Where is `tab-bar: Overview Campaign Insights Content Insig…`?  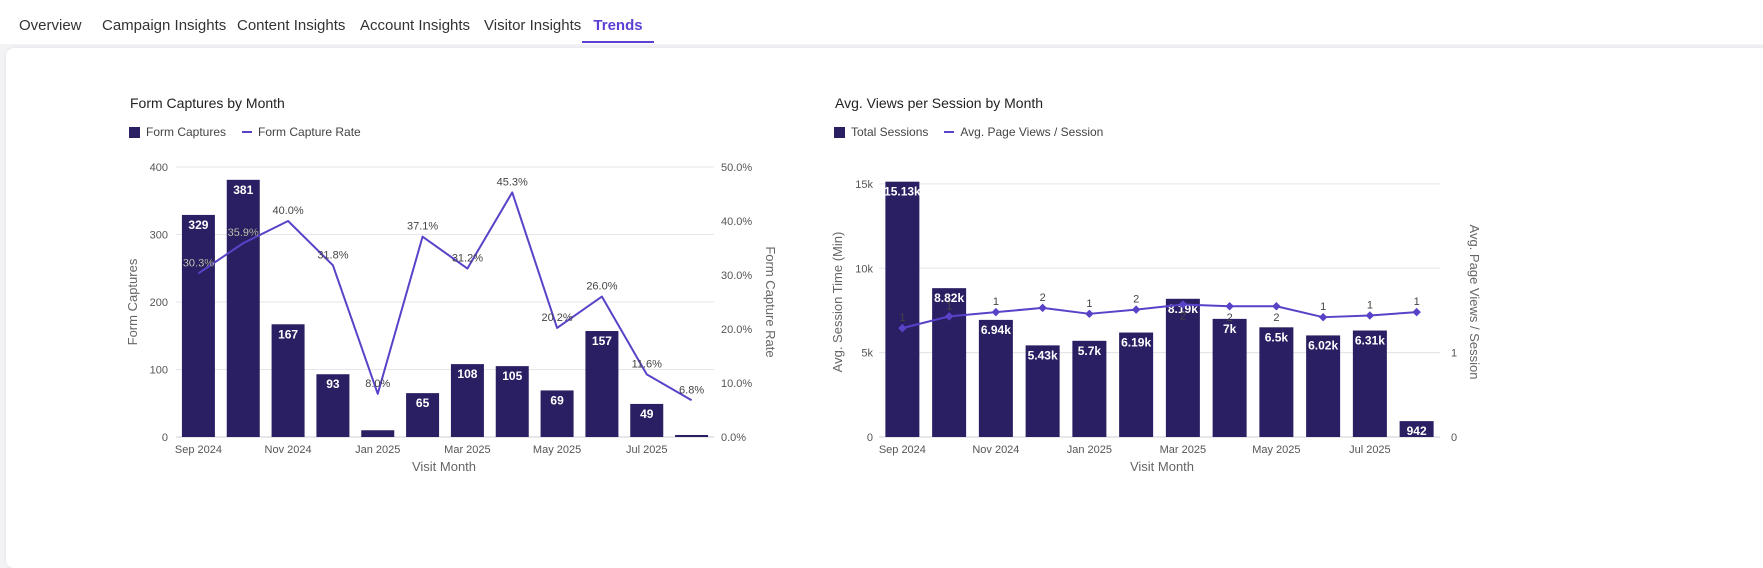 tab-bar: Overview Campaign Insights Content Insig… is located at coordinates (881, 22).